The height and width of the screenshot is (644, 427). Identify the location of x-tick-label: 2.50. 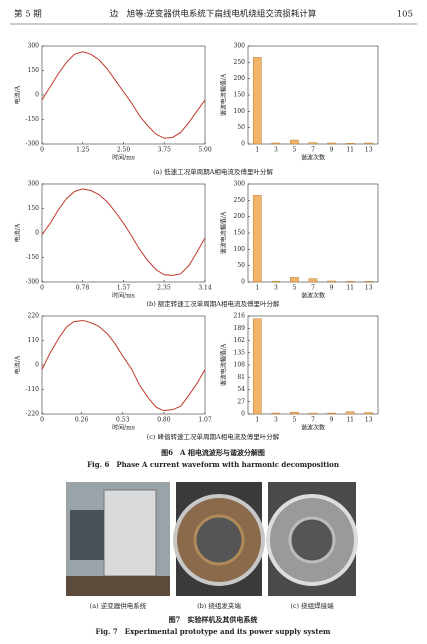
(124, 150).